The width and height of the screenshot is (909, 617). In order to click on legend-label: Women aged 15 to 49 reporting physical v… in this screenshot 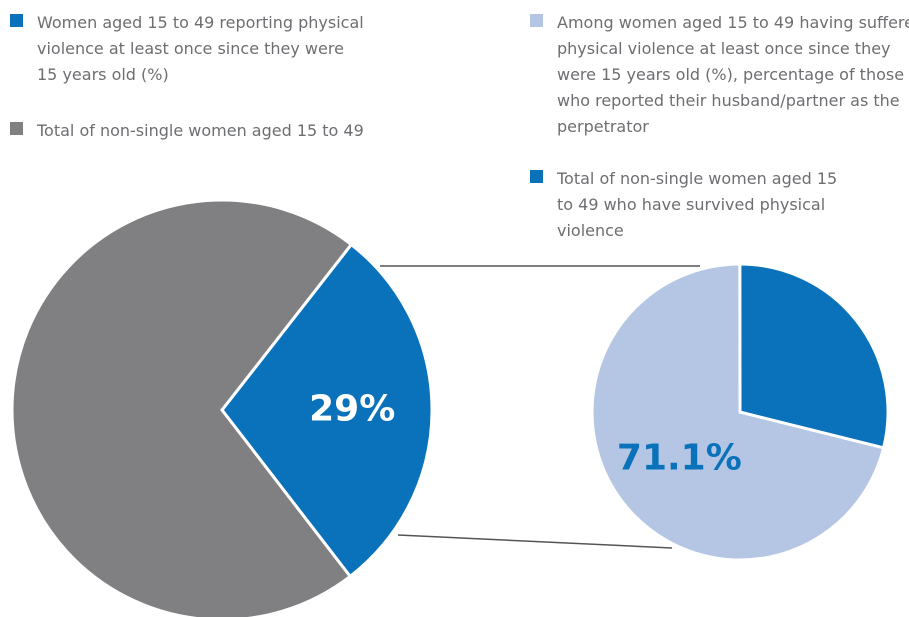, I will do `click(200, 48)`.